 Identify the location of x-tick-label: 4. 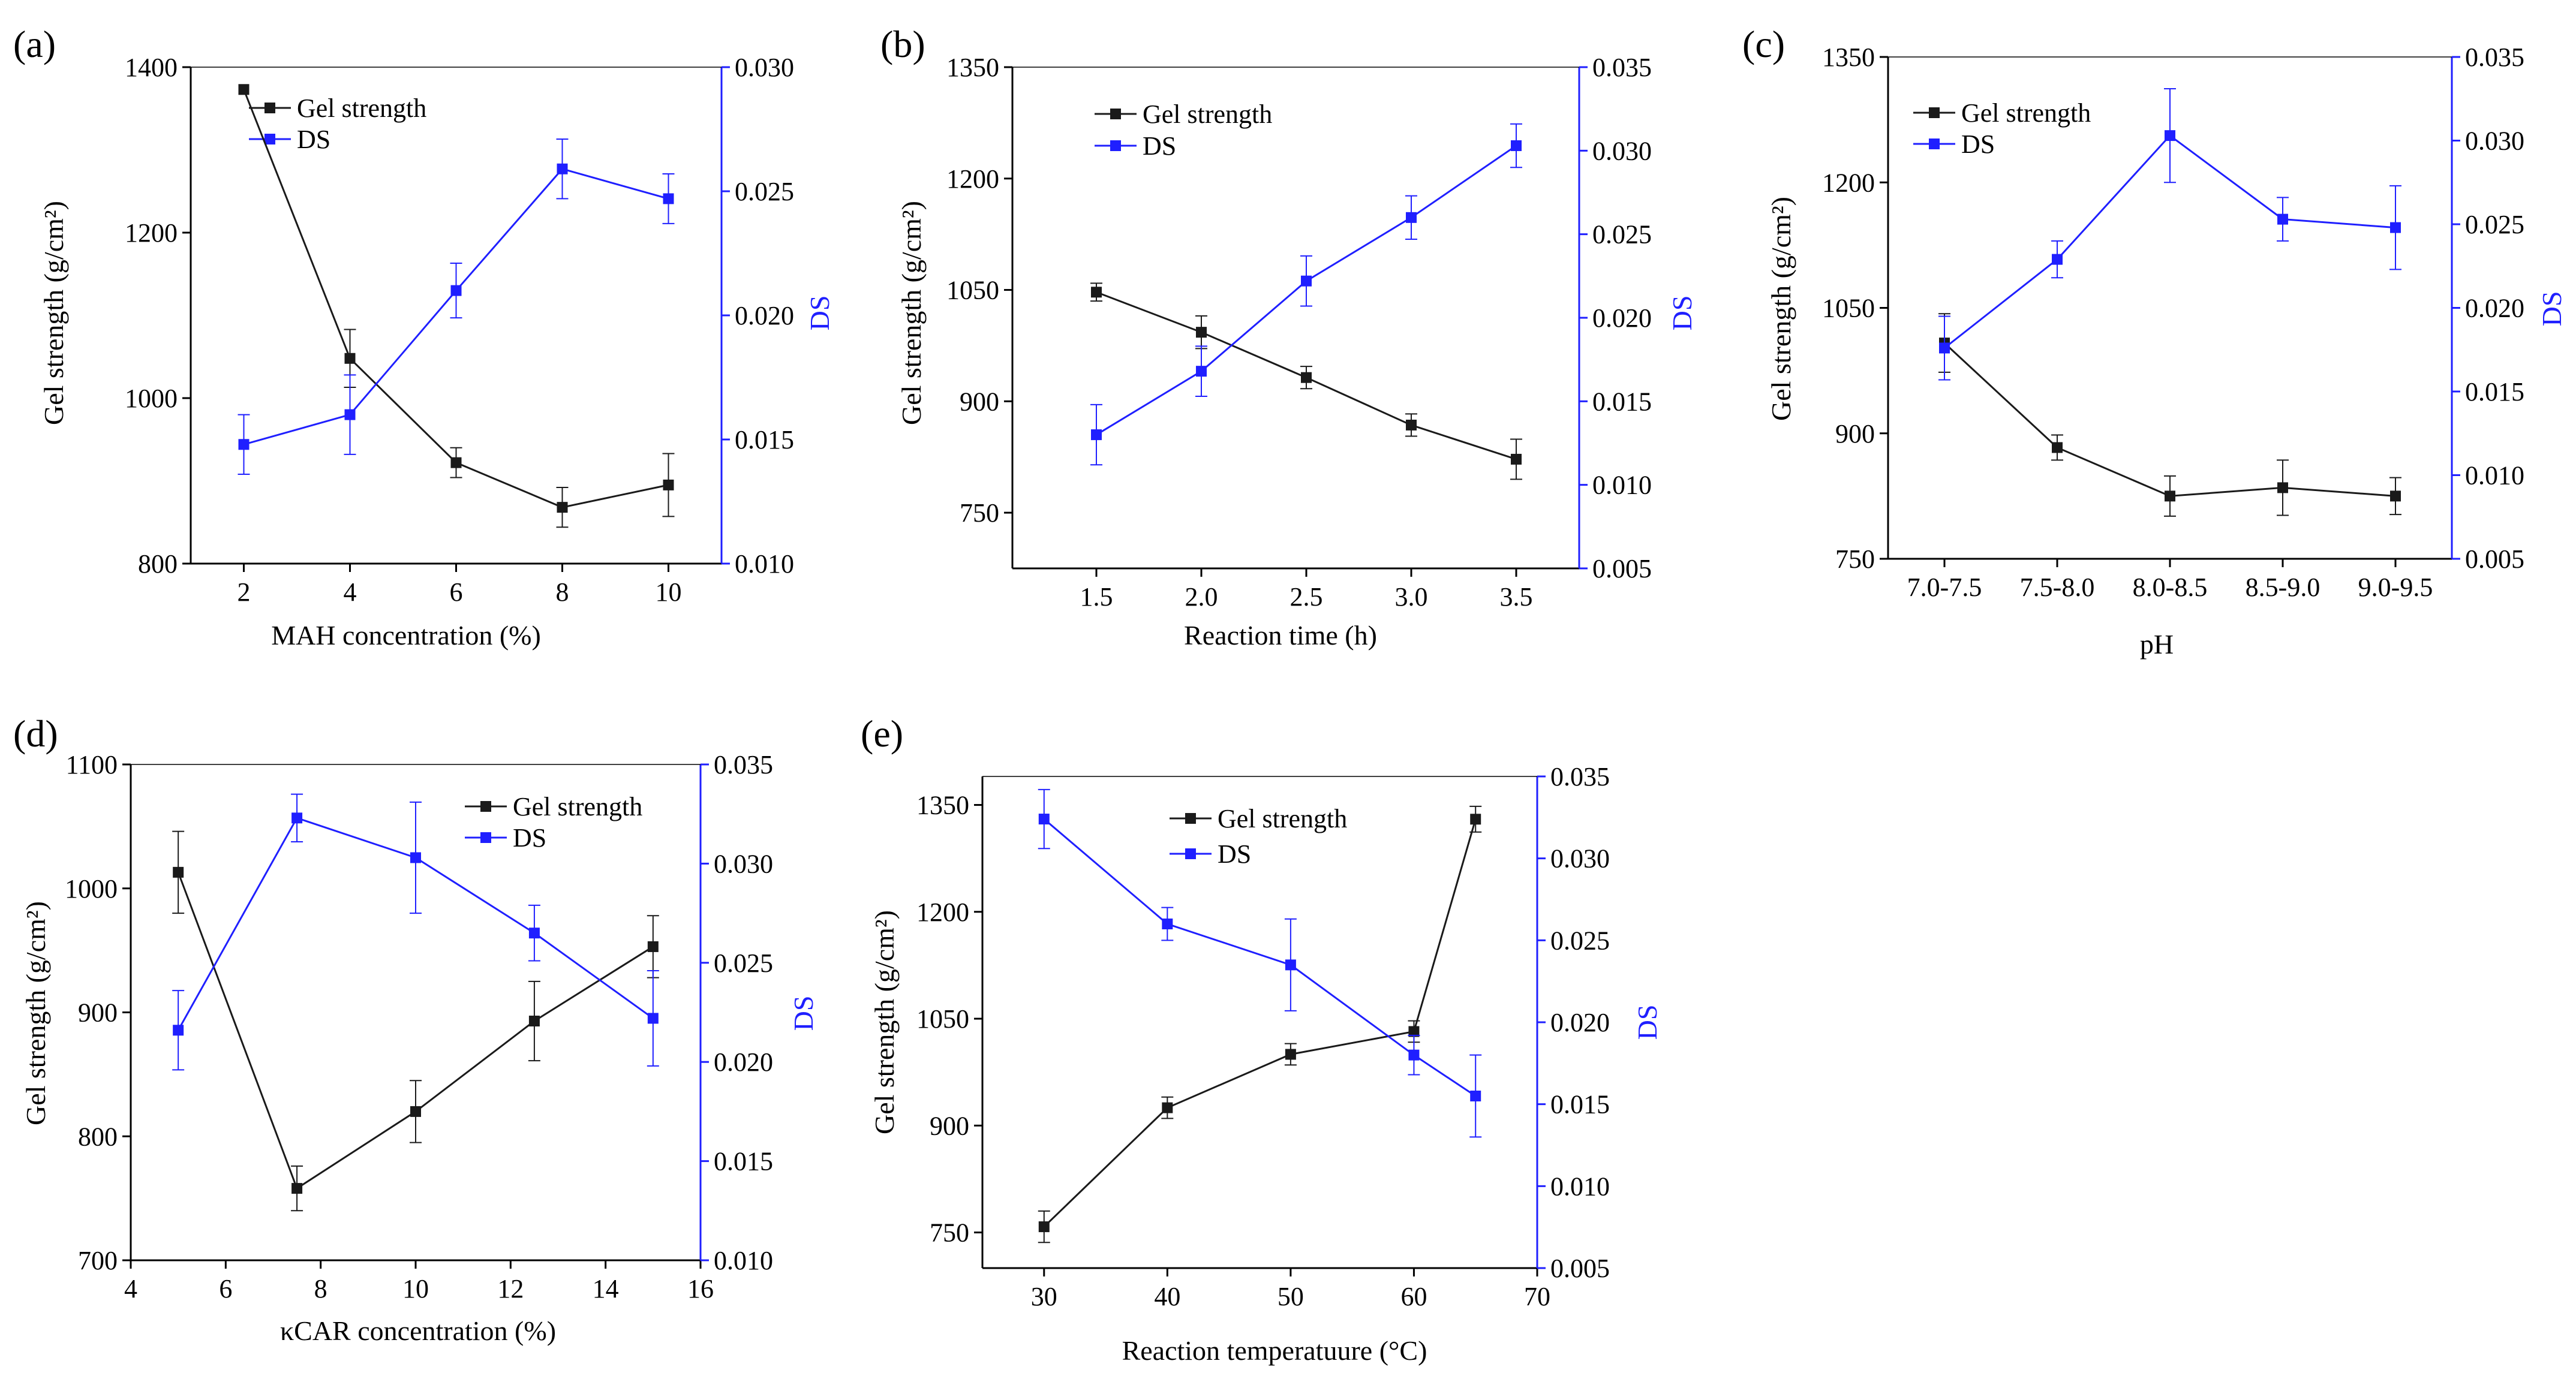
(351, 592).